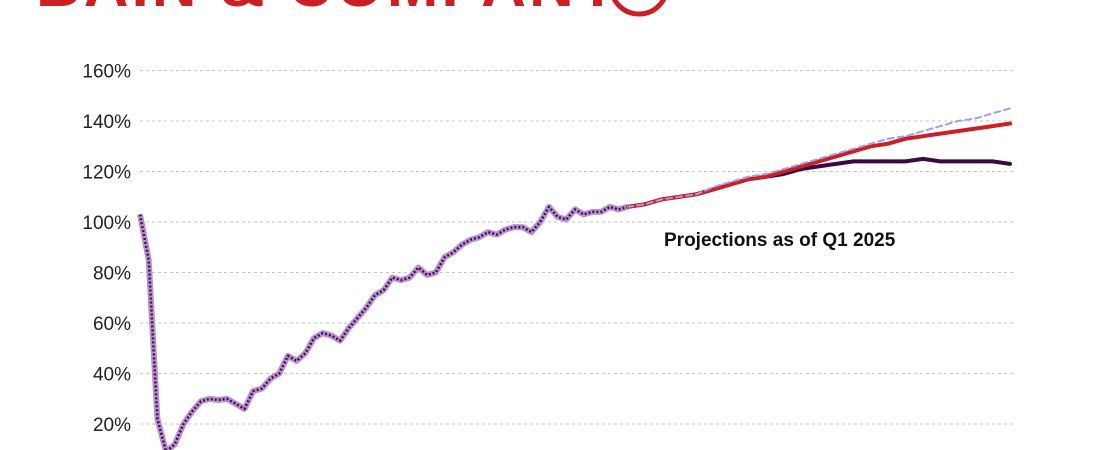 This screenshot has height=450, width=1100. Describe the element at coordinates (112, 375) in the screenshot. I see `y-tick-label: 40%` at that location.